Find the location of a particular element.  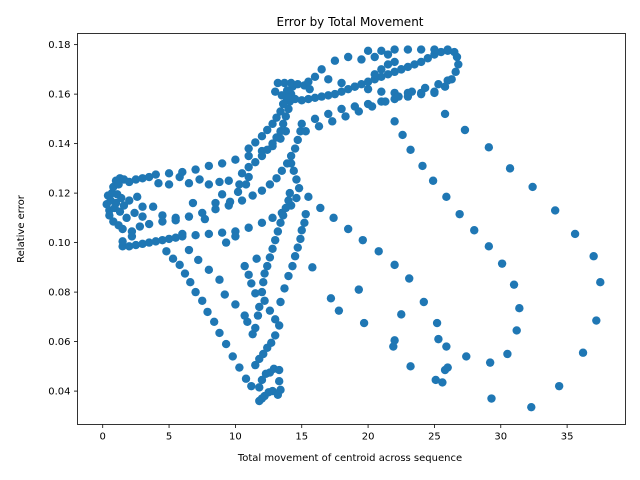

y-tick-label: 0.18 is located at coordinates (59, 45).